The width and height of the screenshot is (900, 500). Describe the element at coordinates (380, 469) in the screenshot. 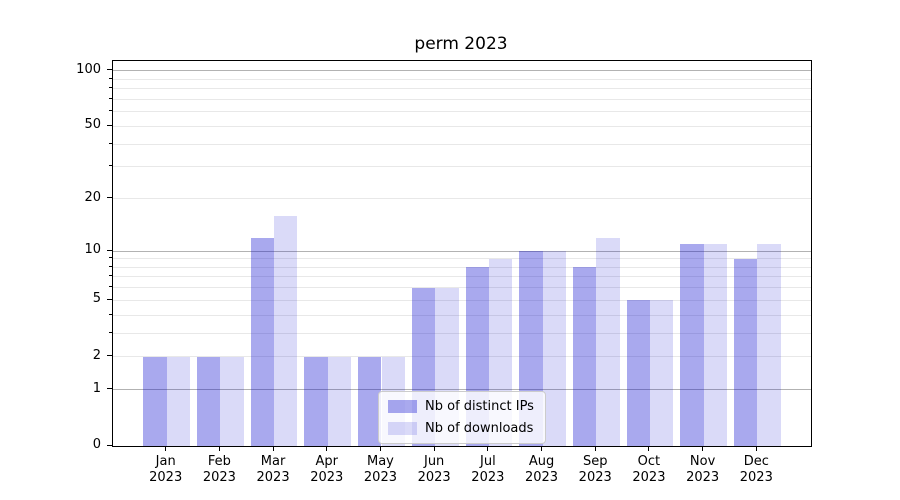

I see `x-tick-label: May 2023` at that location.